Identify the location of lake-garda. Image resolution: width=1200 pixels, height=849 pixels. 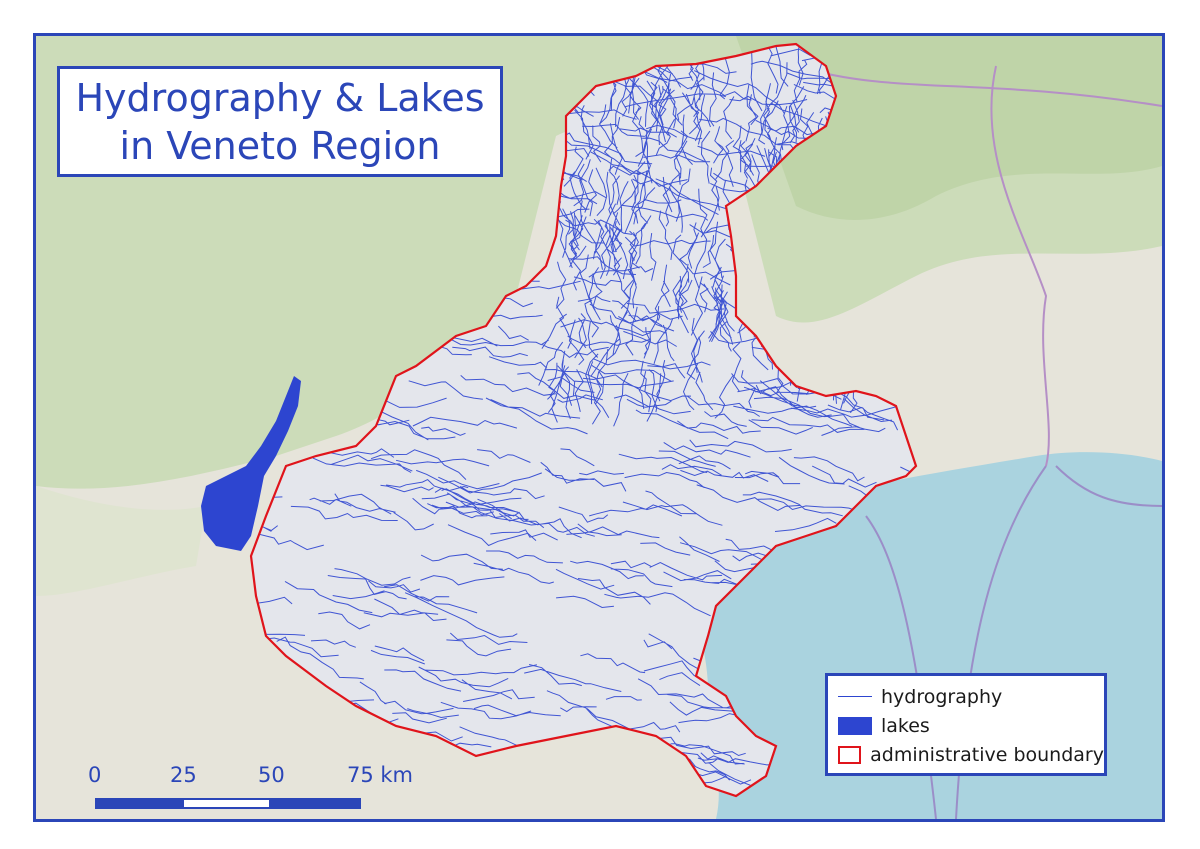
(251, 463).